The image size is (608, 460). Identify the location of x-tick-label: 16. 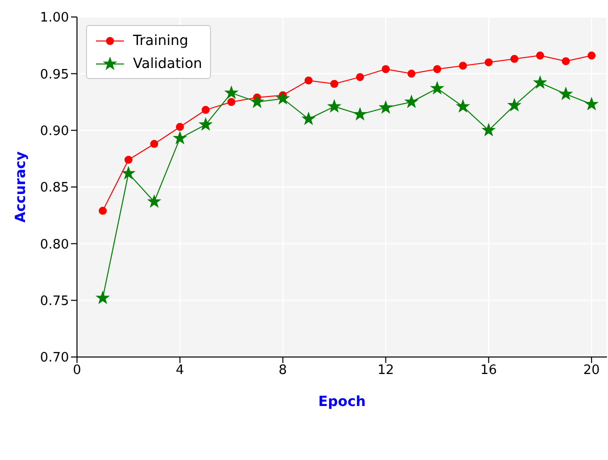
(488, 370).